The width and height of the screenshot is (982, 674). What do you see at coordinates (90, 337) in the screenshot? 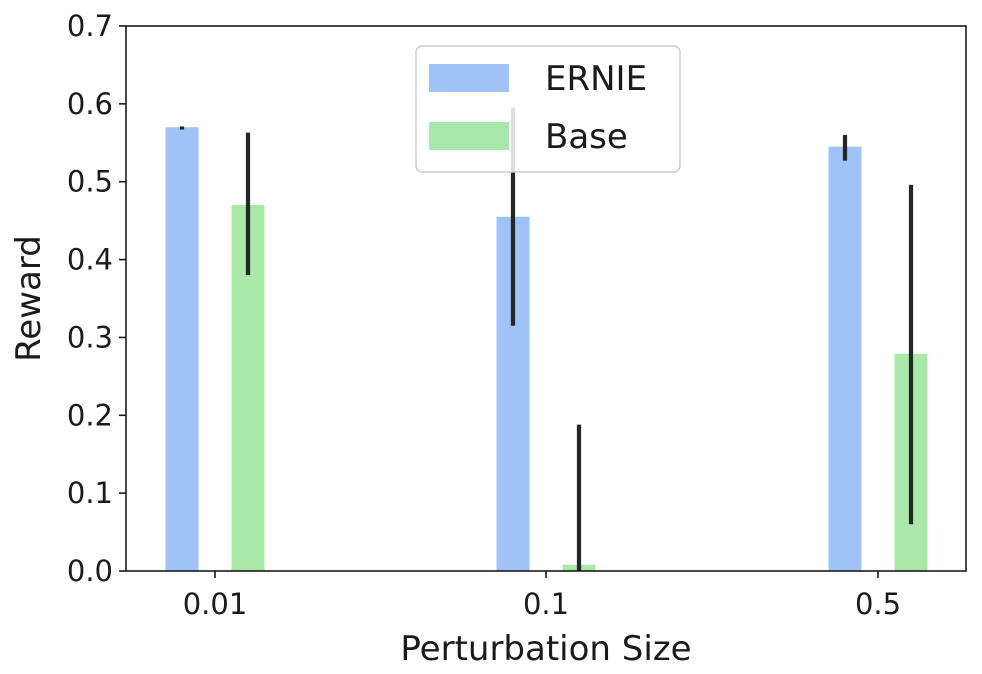
I see `y-tick-label: 0.3` at bounding box center [90, 337].